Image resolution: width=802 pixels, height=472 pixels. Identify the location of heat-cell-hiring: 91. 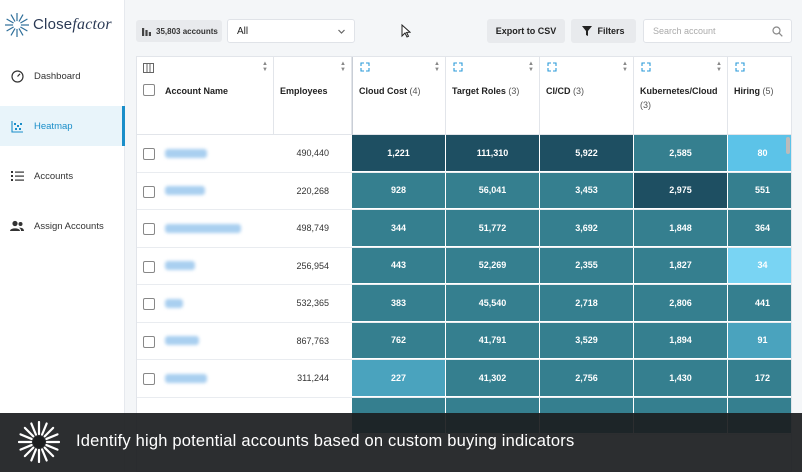
(759, 340).